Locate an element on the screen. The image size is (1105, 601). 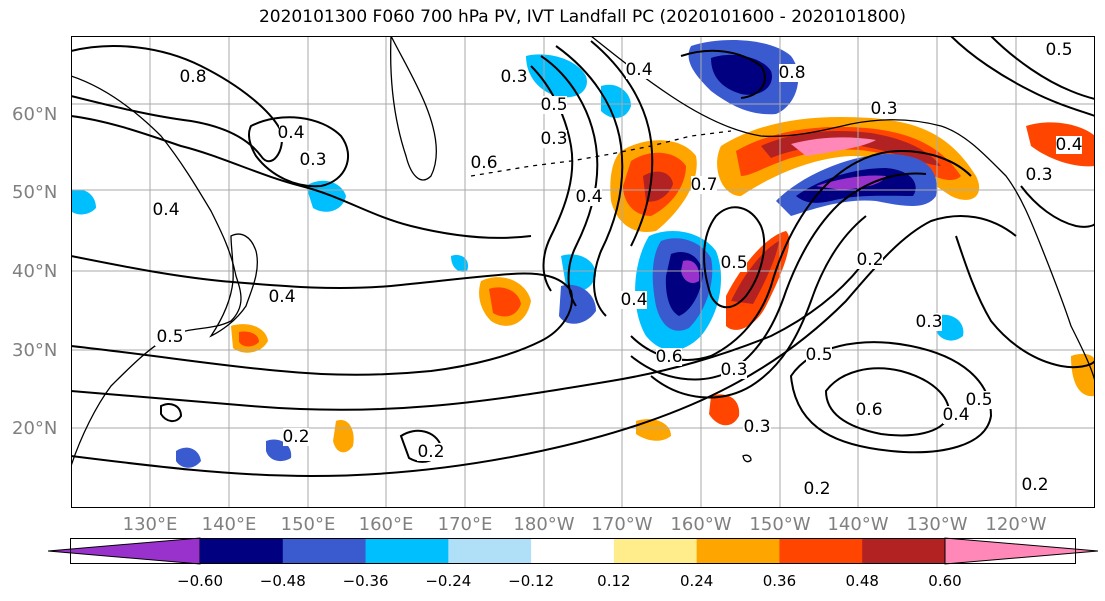
lon-label-150w: 150°W is located at coordinates (780, 524).